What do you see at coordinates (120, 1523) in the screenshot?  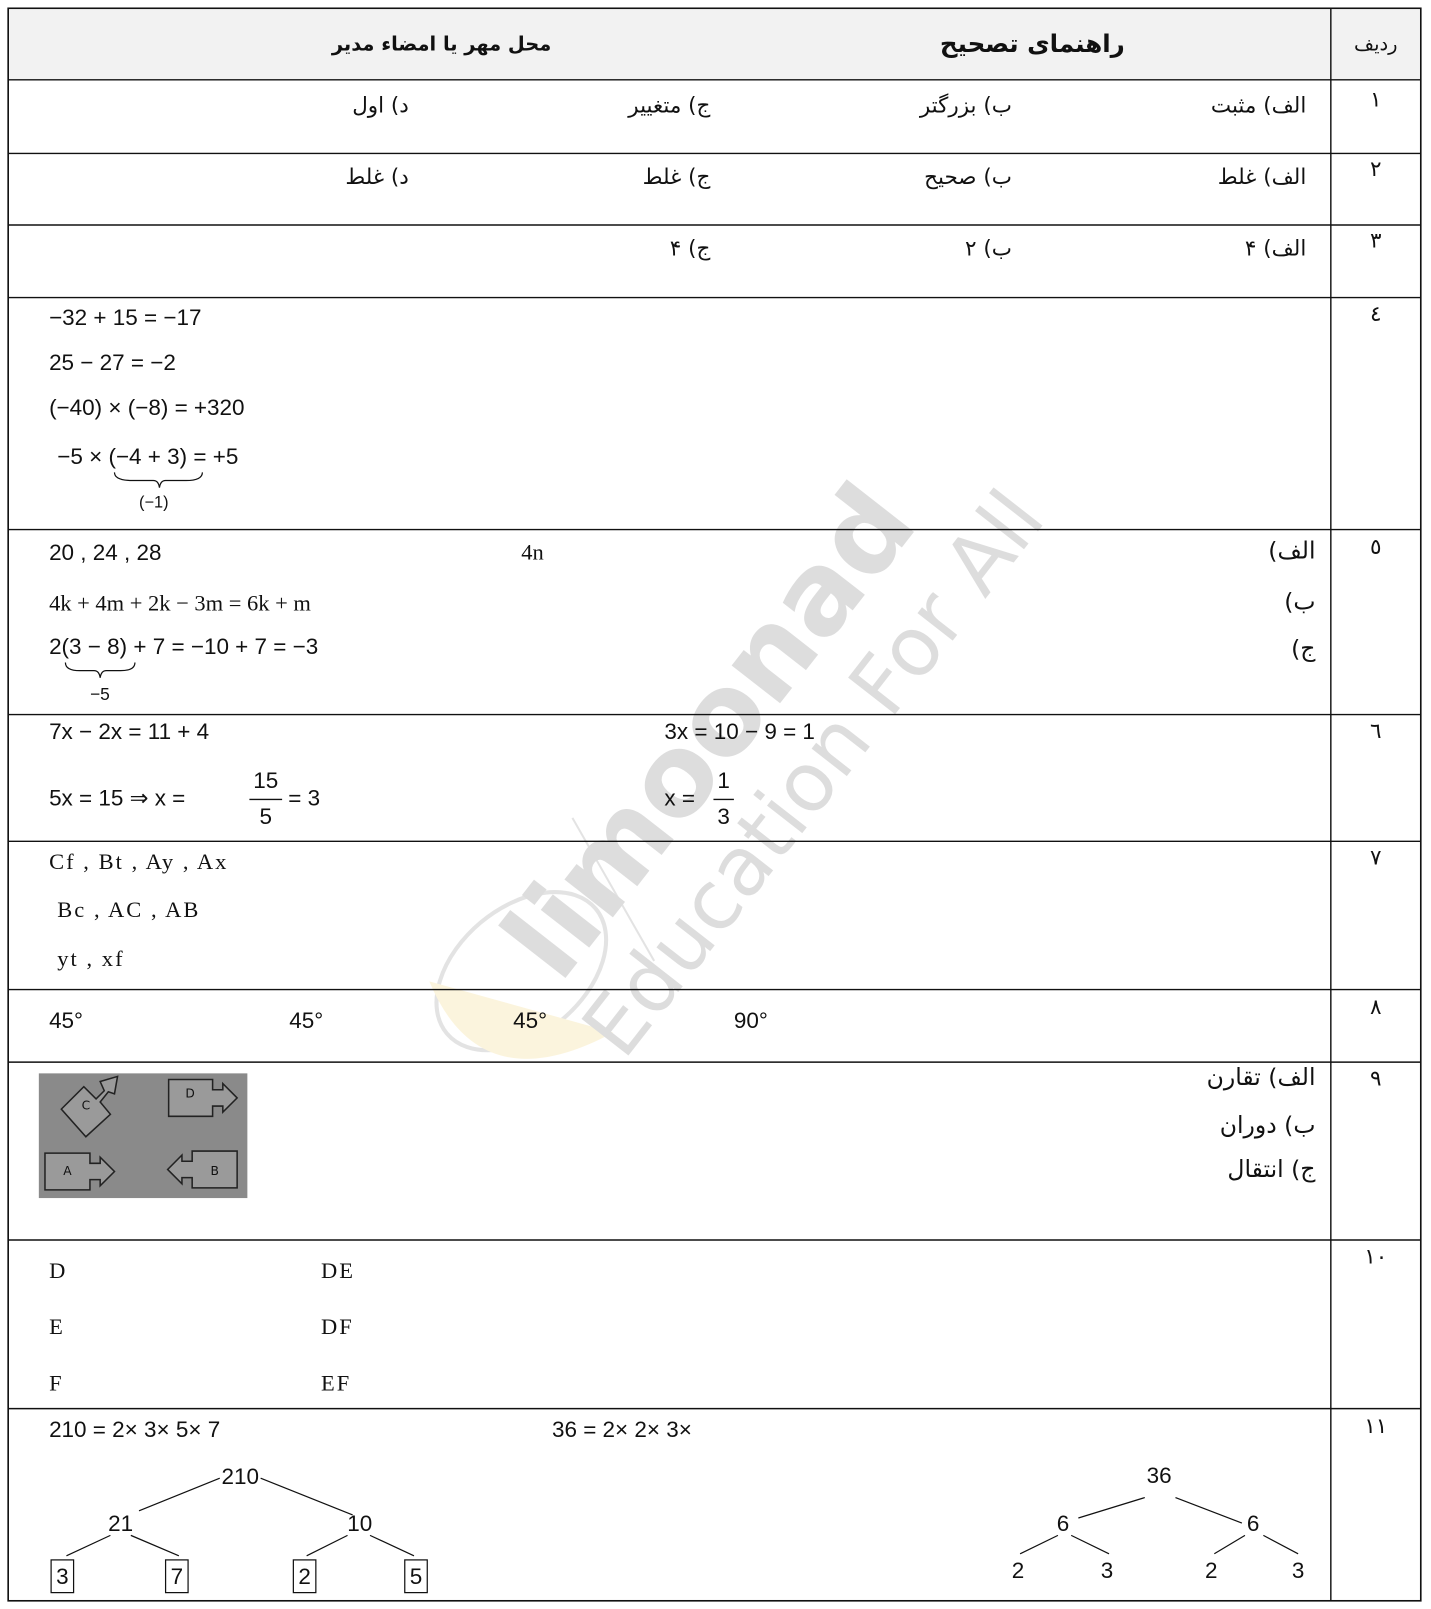 I see `tree-node: 21` at bounding box center [120, 1523].